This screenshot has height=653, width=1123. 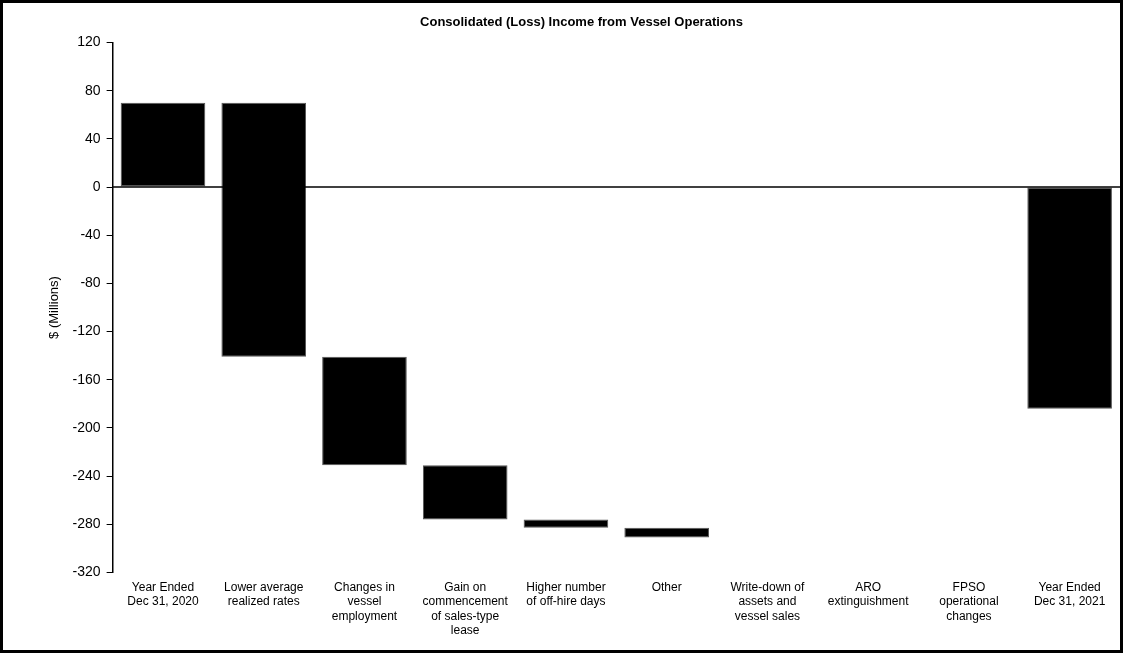 What do you see at coordinates (86, 571) in the screenshot?
I see `y-tick-label: -320` at bounding box center [86, 571].